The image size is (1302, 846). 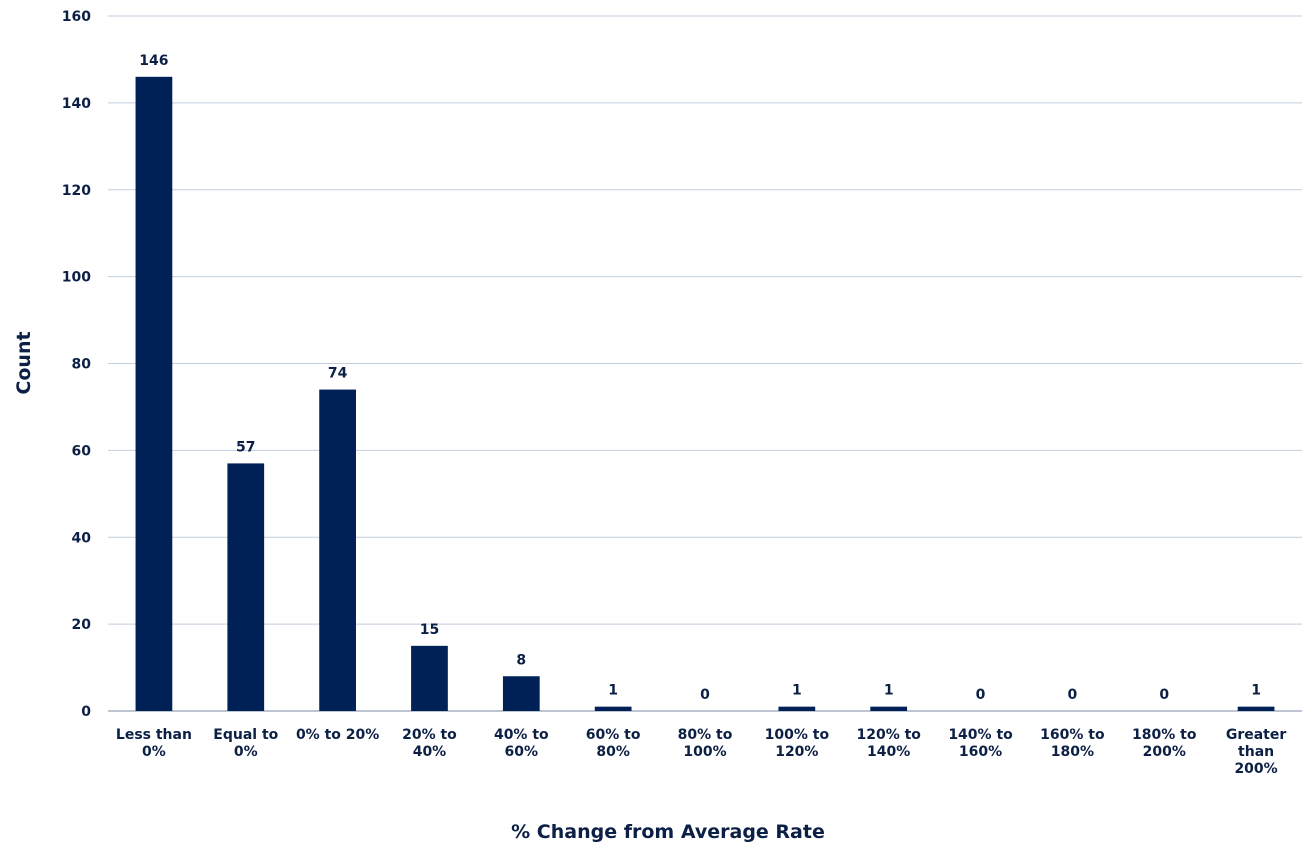 What do you see at coordinates (154, 735) in the screenshot?
I see `x-tick-label-line: Less than` at bounding box center [154, 735].